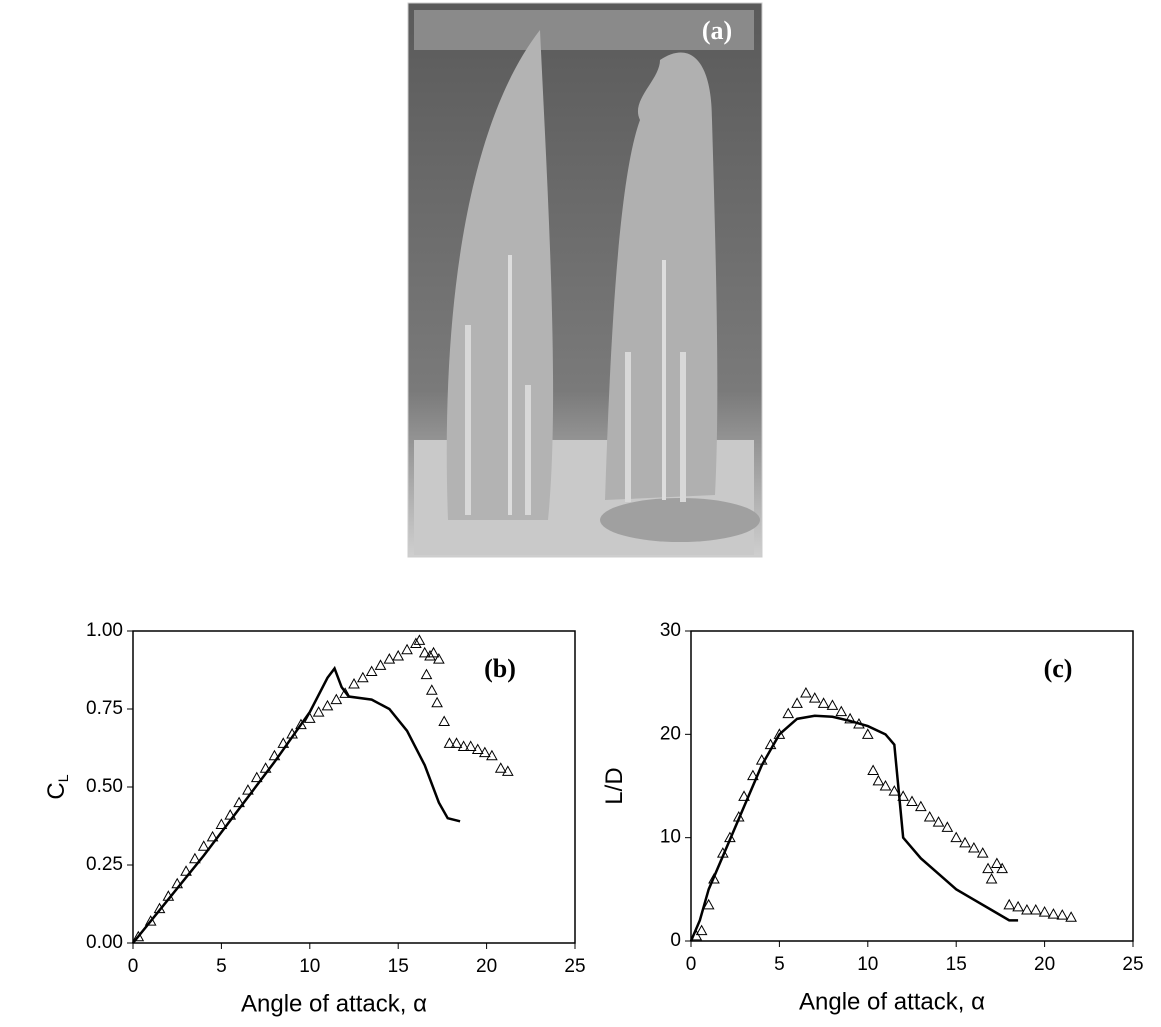  I want to click on y-tick-label: 30, so click(670, 630).